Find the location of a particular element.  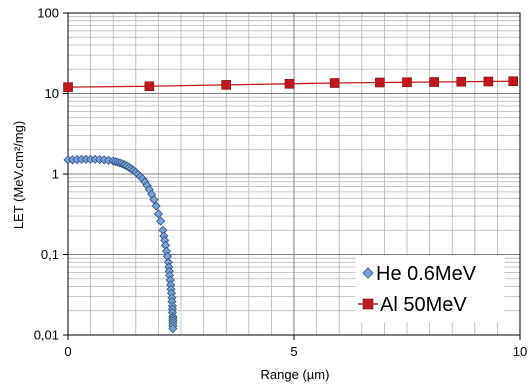

y-tick-label: 10 is located at coordinates (52, 93).